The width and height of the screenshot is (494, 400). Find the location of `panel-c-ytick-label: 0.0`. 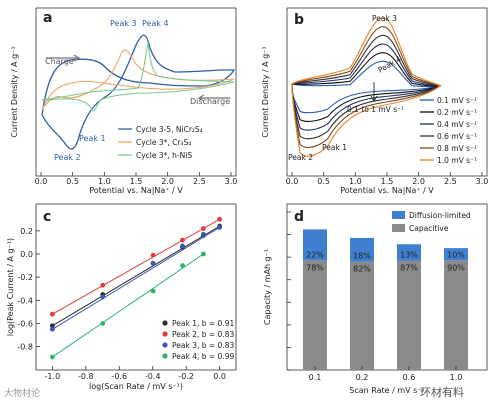

panel-c-ytick-label: 0.0 is located at coordinates (26, 254).